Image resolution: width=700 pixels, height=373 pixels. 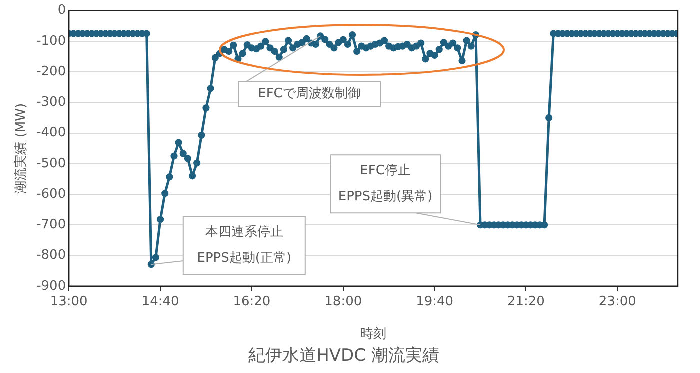 What do you see at coordinates (435, 302) in the screenshot?
I see `x-tick-label: 19:40` at bounding box center [435, 302].